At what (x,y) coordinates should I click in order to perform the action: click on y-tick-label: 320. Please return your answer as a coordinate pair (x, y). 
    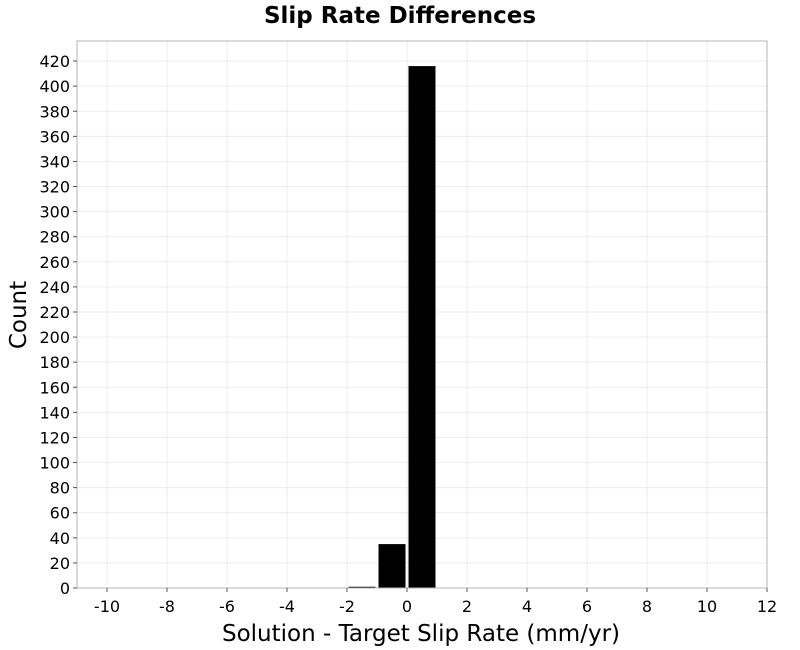
    Looking at the image, I should click on (54, 187).